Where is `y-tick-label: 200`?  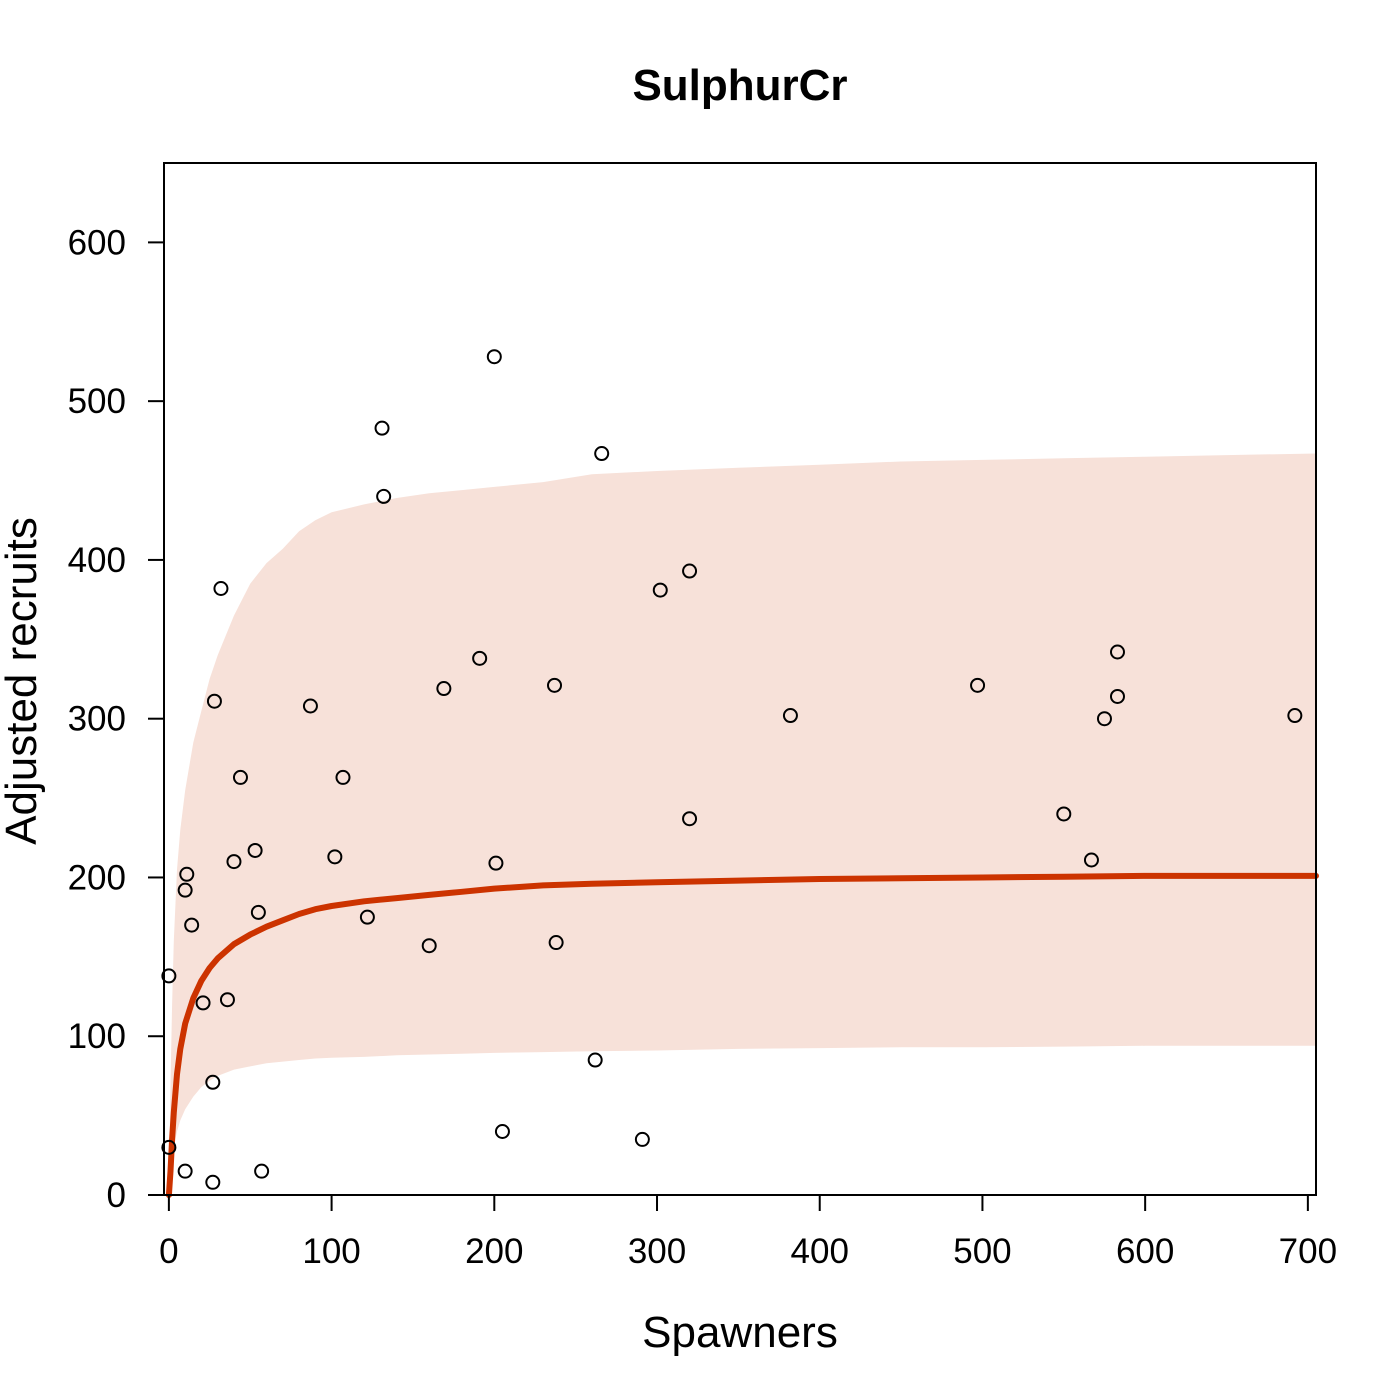
y-tick-label: 200 is located at coordinates (97, 877).